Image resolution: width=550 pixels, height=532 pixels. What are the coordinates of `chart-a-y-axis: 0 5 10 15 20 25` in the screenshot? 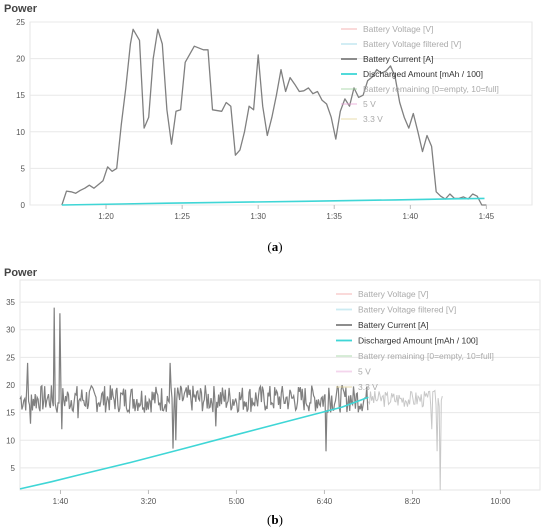 It's located at (20, 114).